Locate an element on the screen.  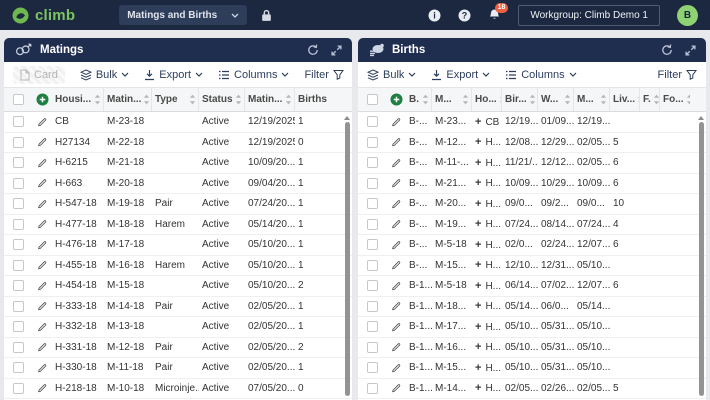
card-button: Card is located at coordinates (39, 74).